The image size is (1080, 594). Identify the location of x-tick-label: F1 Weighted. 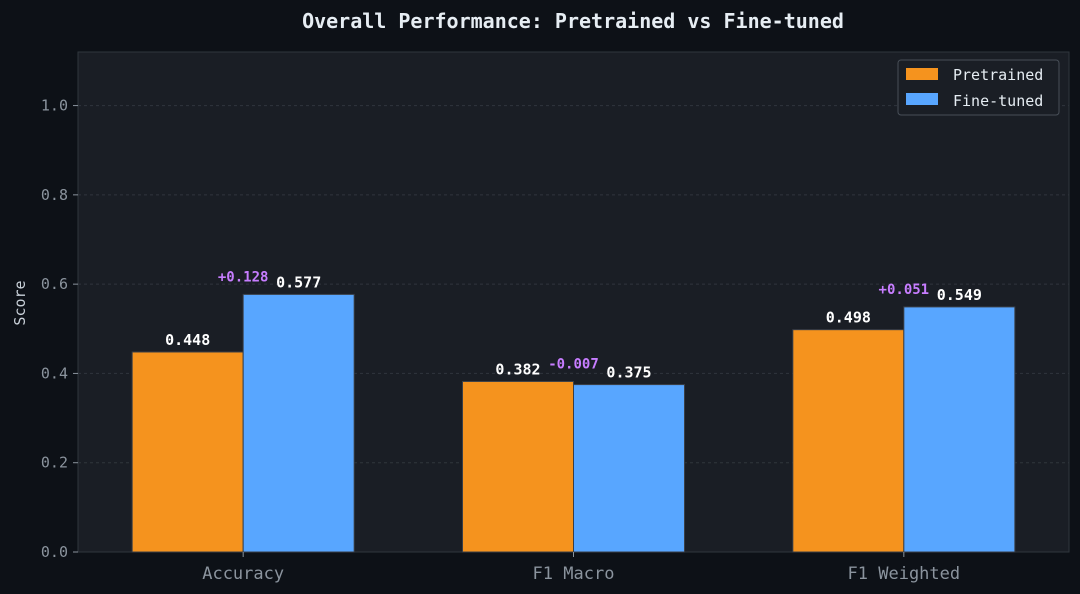
(904, 574).